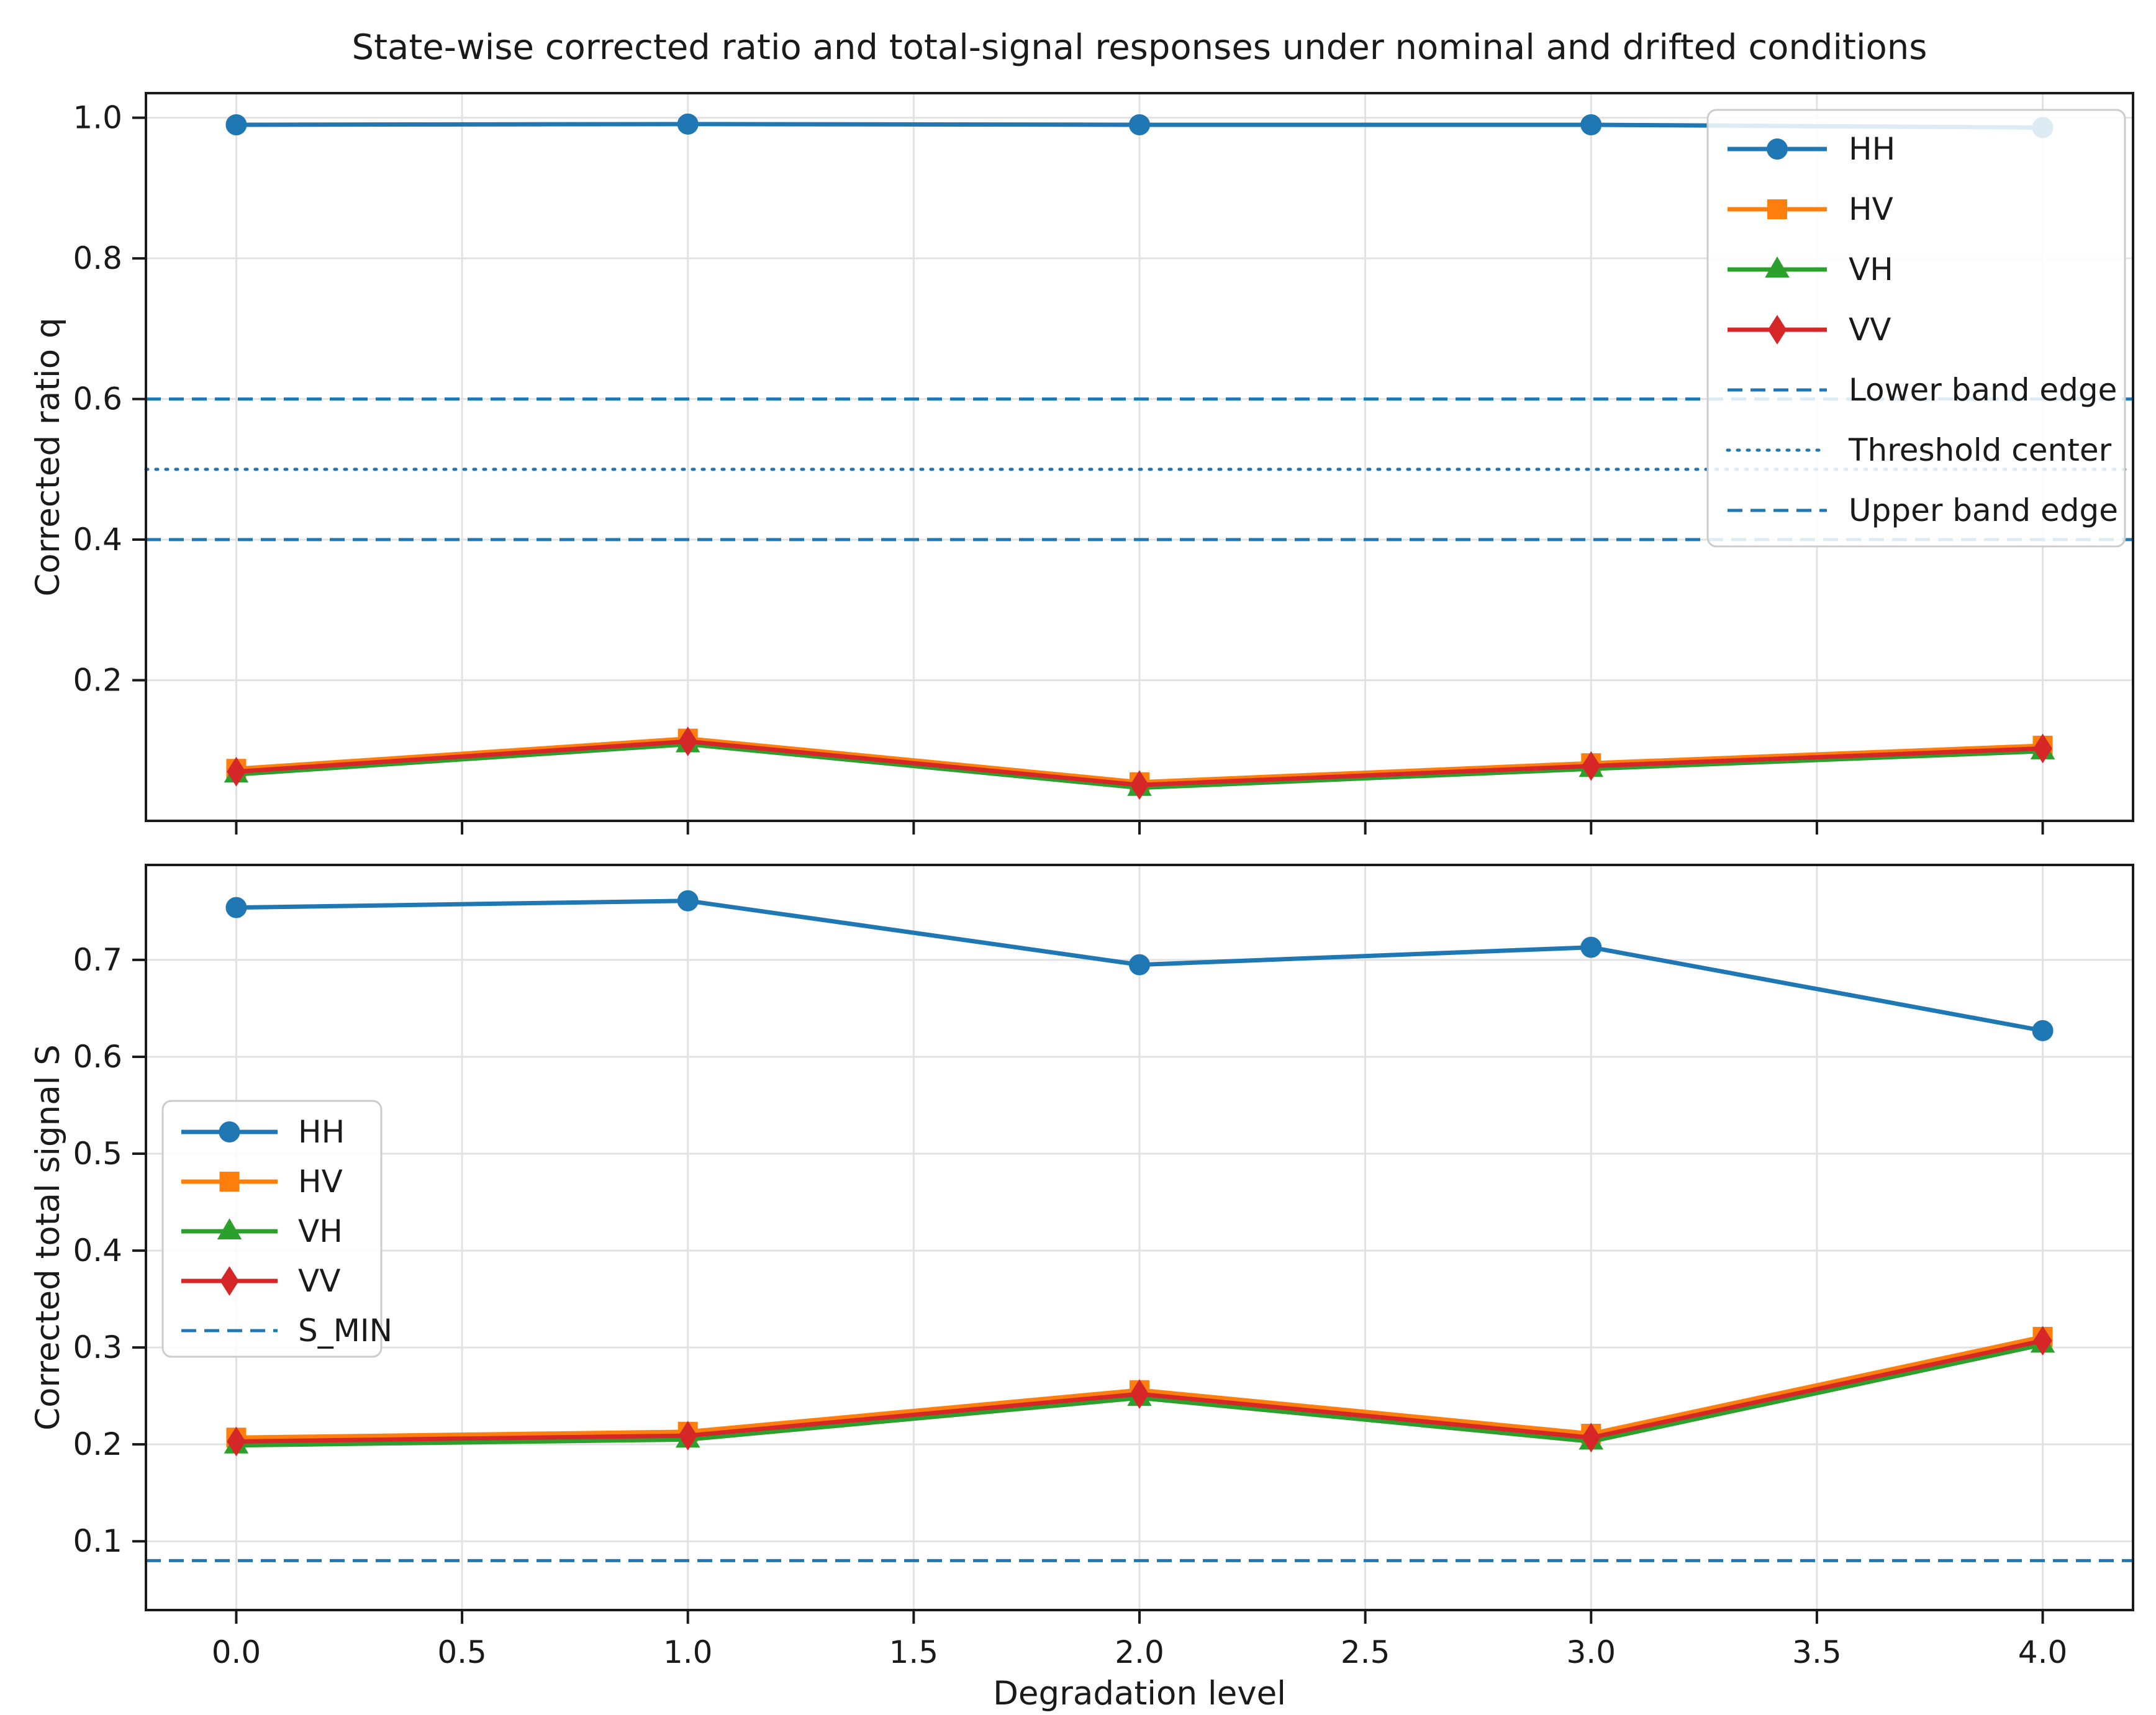 The height and width of the screenshot is (1715, 2156). I want to click on y-tick-label: 0.7, so click(98, 960).